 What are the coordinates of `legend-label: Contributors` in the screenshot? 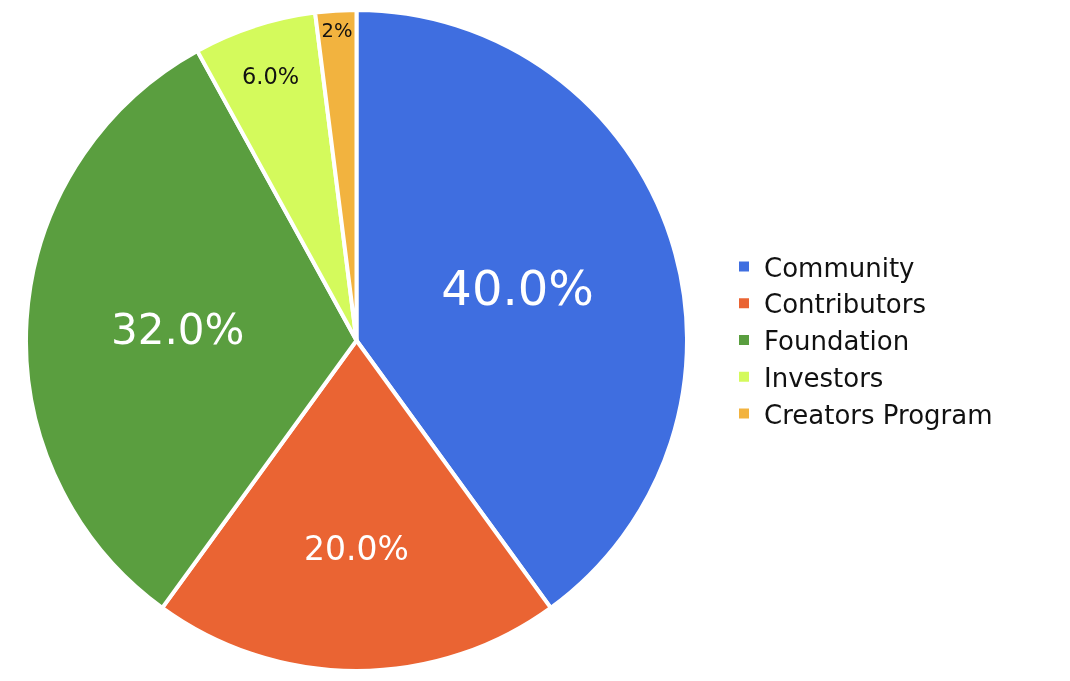 It's located at (845, 304).